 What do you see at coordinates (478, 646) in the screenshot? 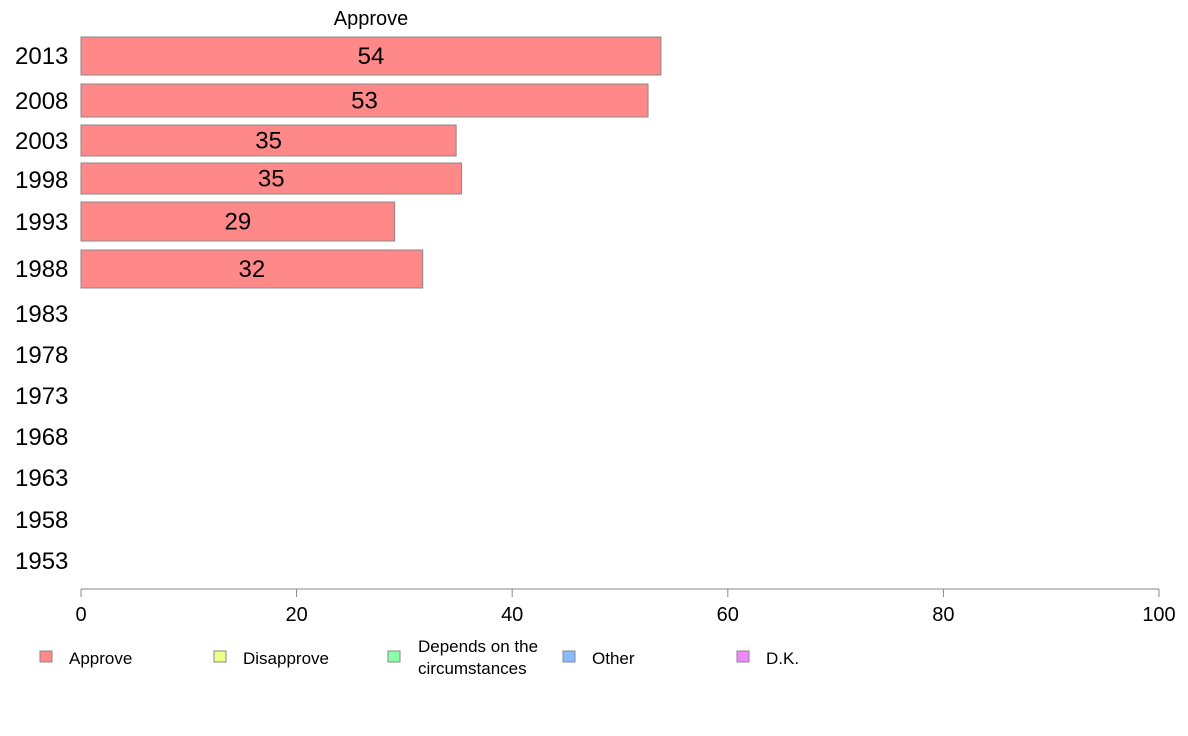
I see `legend-label: Depends on the` at bounding box center [478, 646].